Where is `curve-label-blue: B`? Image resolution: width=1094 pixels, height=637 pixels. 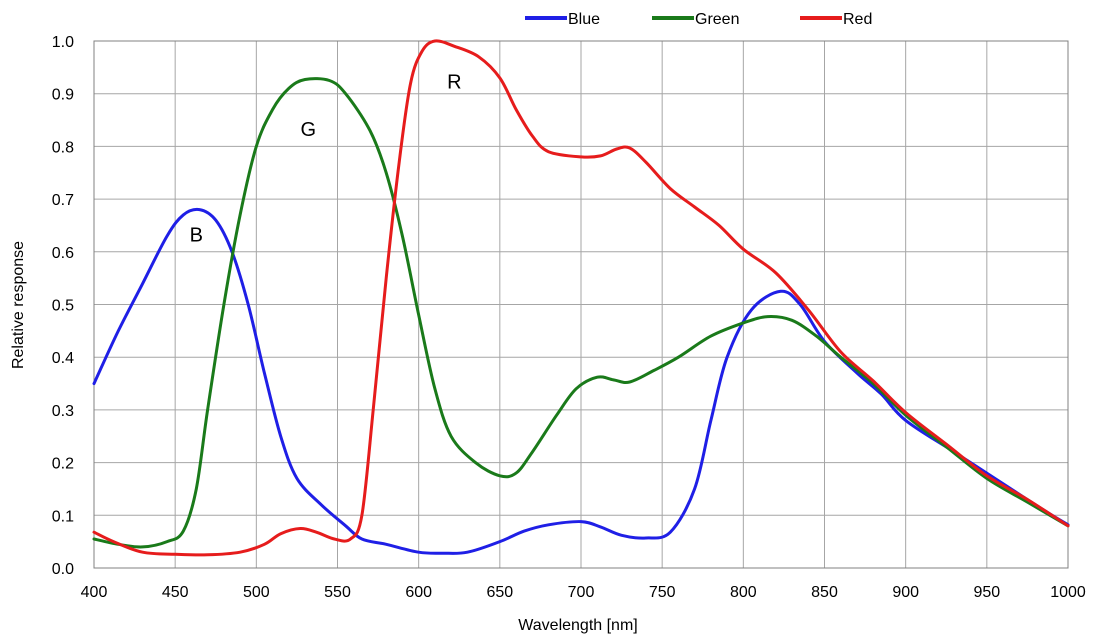
curve-label-blue: B is located at coordinates (196, 235).